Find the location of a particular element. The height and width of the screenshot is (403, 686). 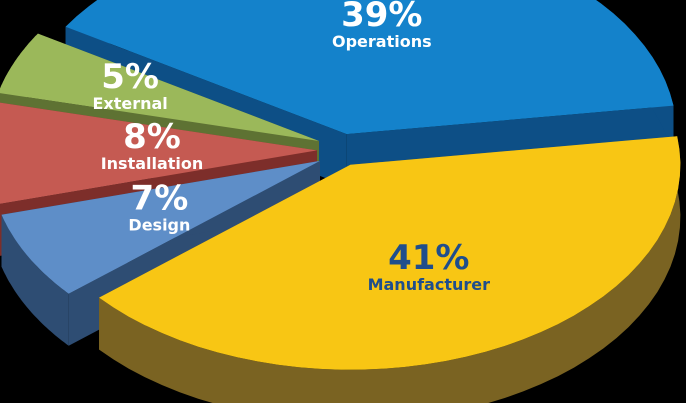

slice-category-label: Manufacturer is located at coordinates (429, 284).